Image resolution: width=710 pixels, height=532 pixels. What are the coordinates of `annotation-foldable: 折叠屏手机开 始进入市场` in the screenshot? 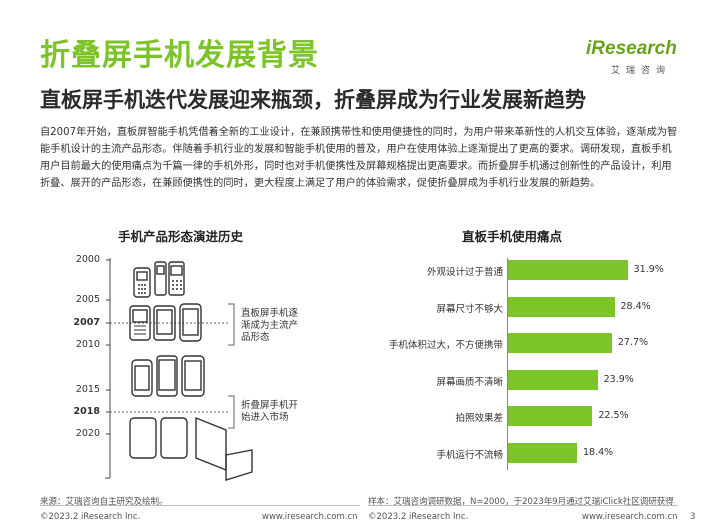 It's located at (270, 411).